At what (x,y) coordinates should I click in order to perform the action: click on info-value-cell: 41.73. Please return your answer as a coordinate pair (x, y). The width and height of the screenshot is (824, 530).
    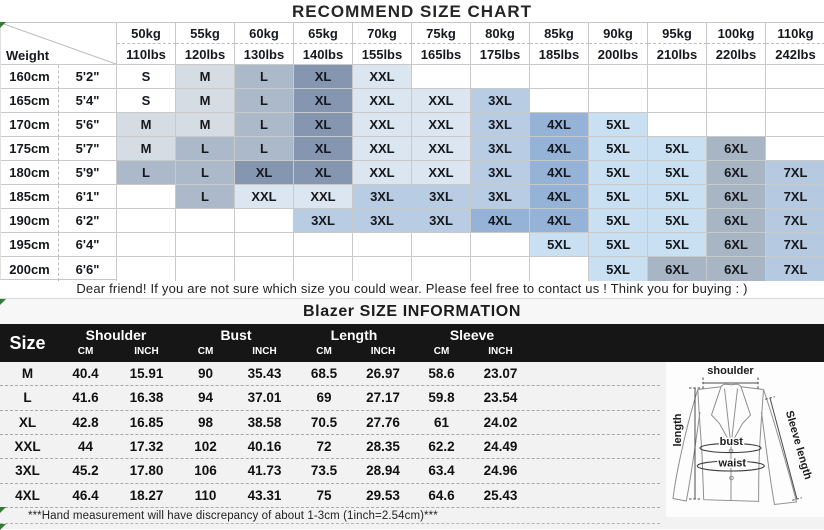
    Looking at the image, I should click on (264, 471).